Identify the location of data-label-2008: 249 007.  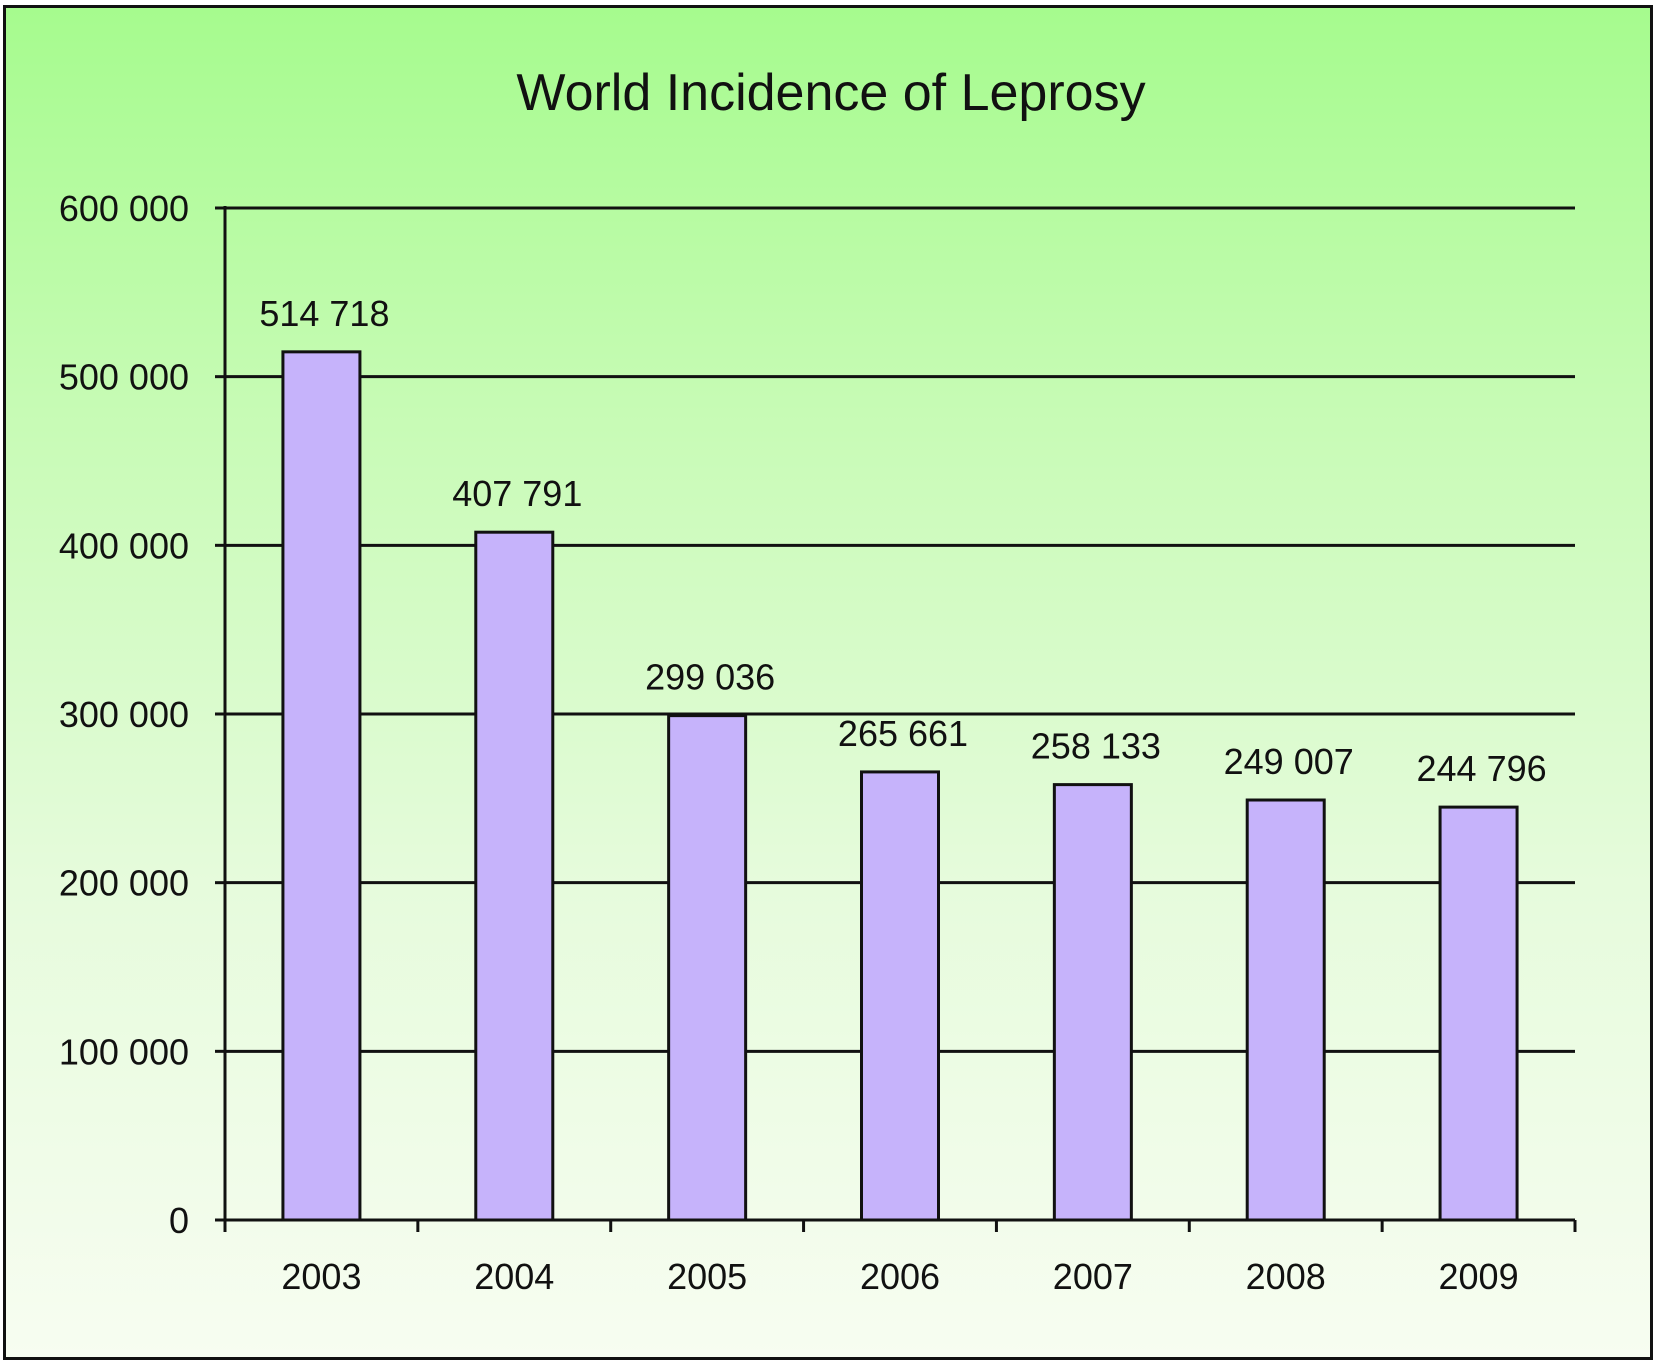
(1289, 761).